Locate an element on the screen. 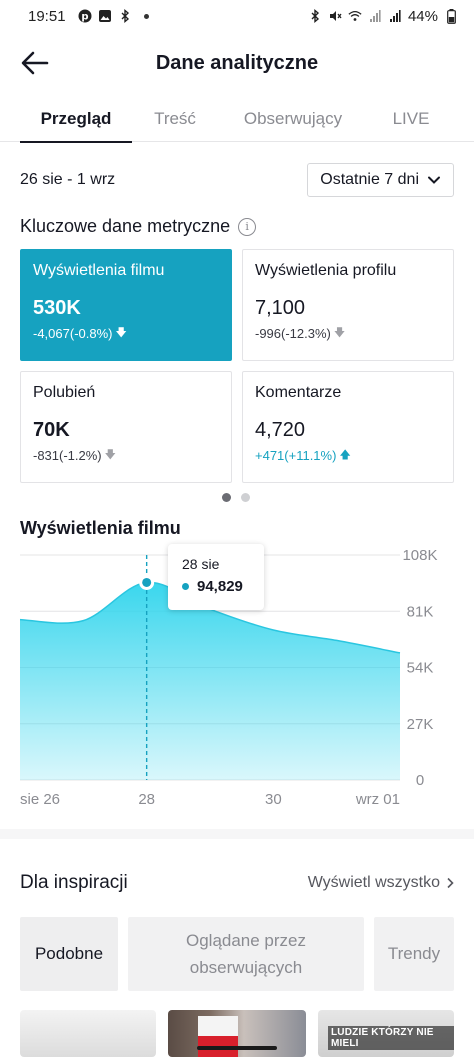 This screenshot has width=474, height=1057. key-metrics-title: Kluczowe dane metryczne i is located at coordinates (138, 226).